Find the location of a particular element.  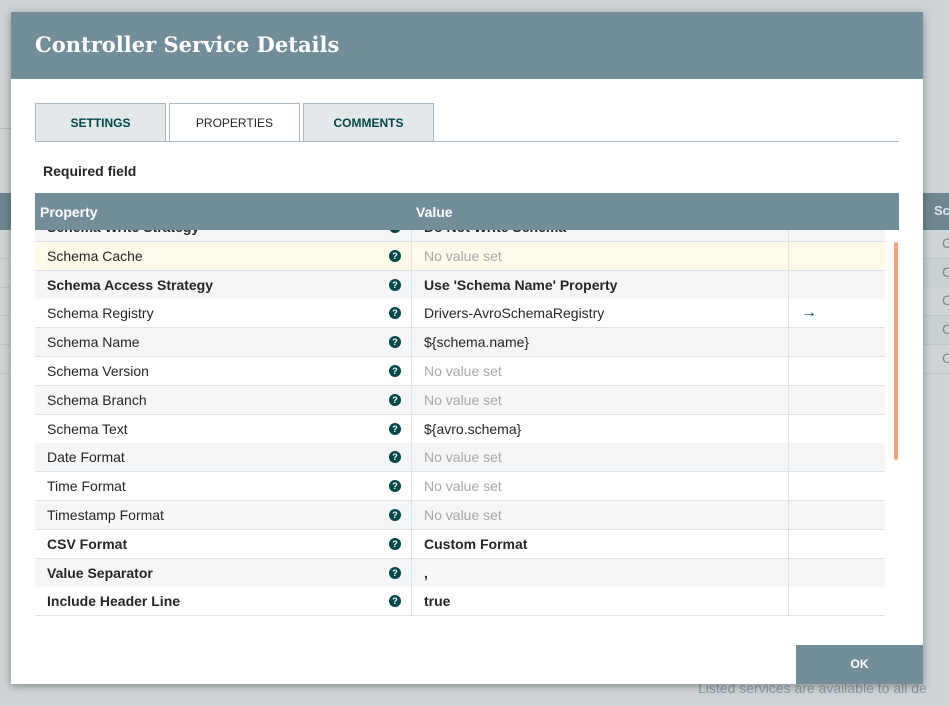

property-value: Custom Format is located at coordinates (476, 543).